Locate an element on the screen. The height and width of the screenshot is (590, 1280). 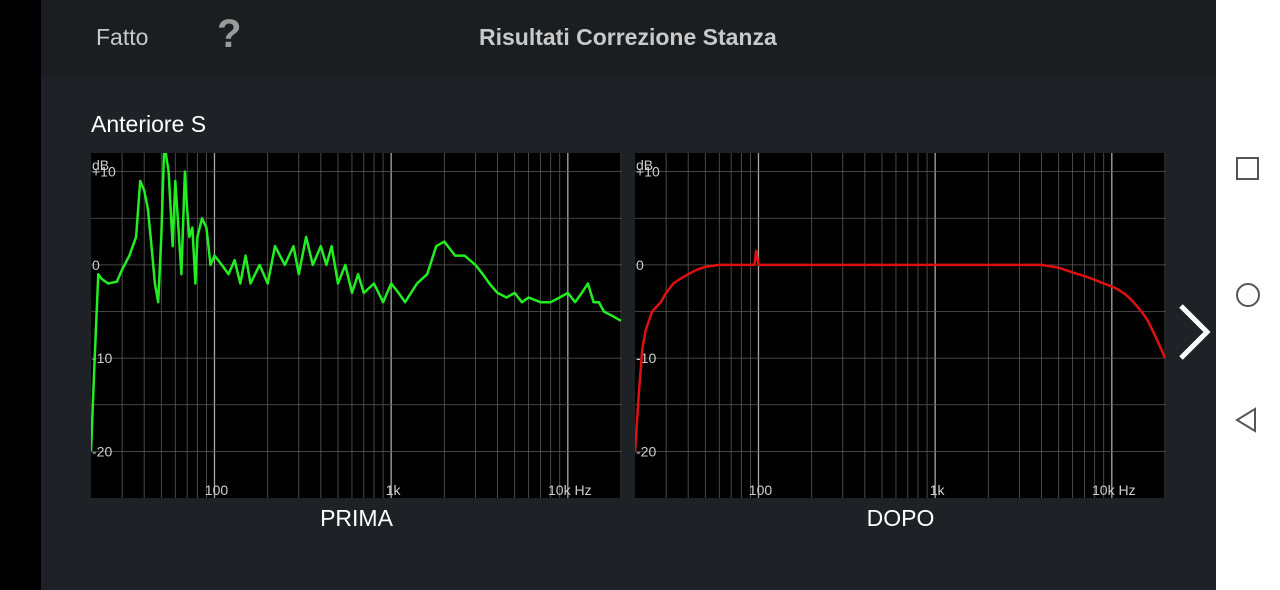
back-button is located at coordinates (1248, 420).